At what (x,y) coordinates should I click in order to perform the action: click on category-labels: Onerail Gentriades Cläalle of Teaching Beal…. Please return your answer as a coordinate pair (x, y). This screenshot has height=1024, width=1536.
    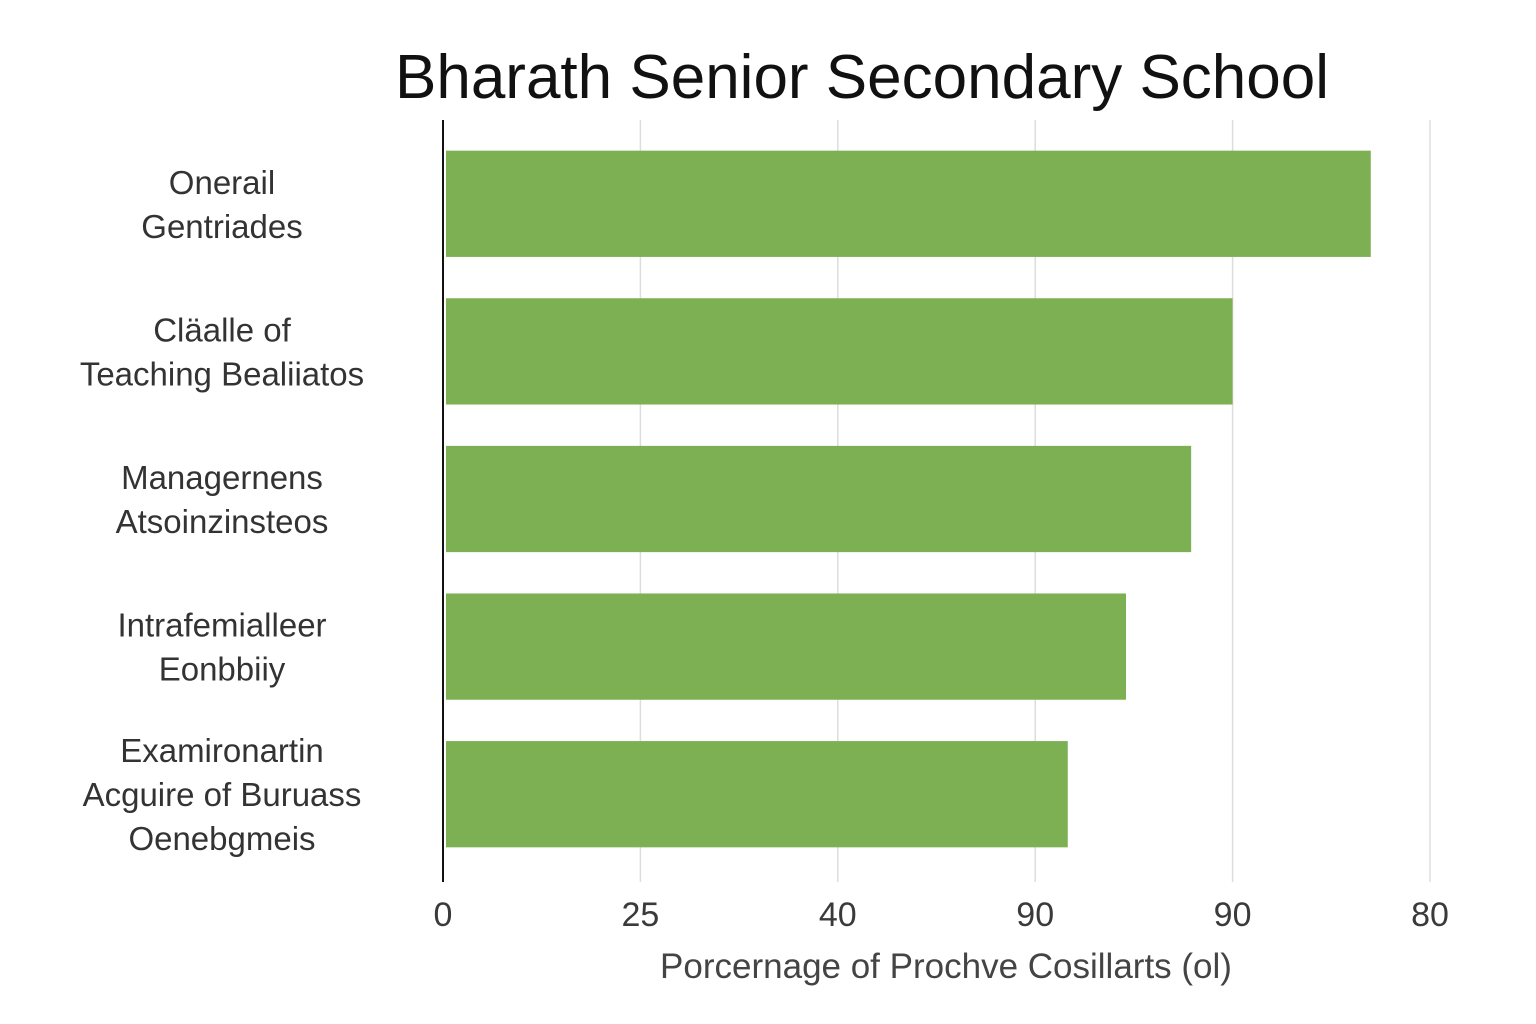
    Looking at the image, I should click on (222, 510).